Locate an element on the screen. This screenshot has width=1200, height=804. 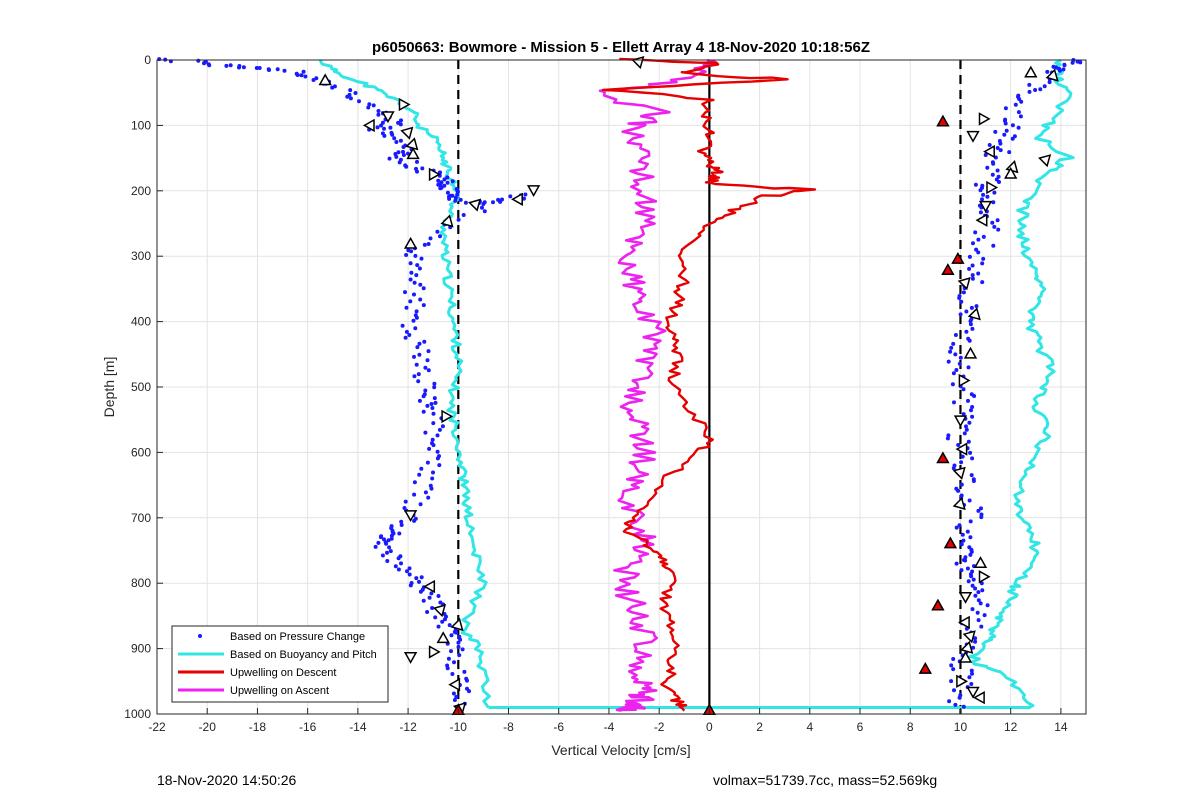
upwelling-descent-line is located at coordinates (709, 384).